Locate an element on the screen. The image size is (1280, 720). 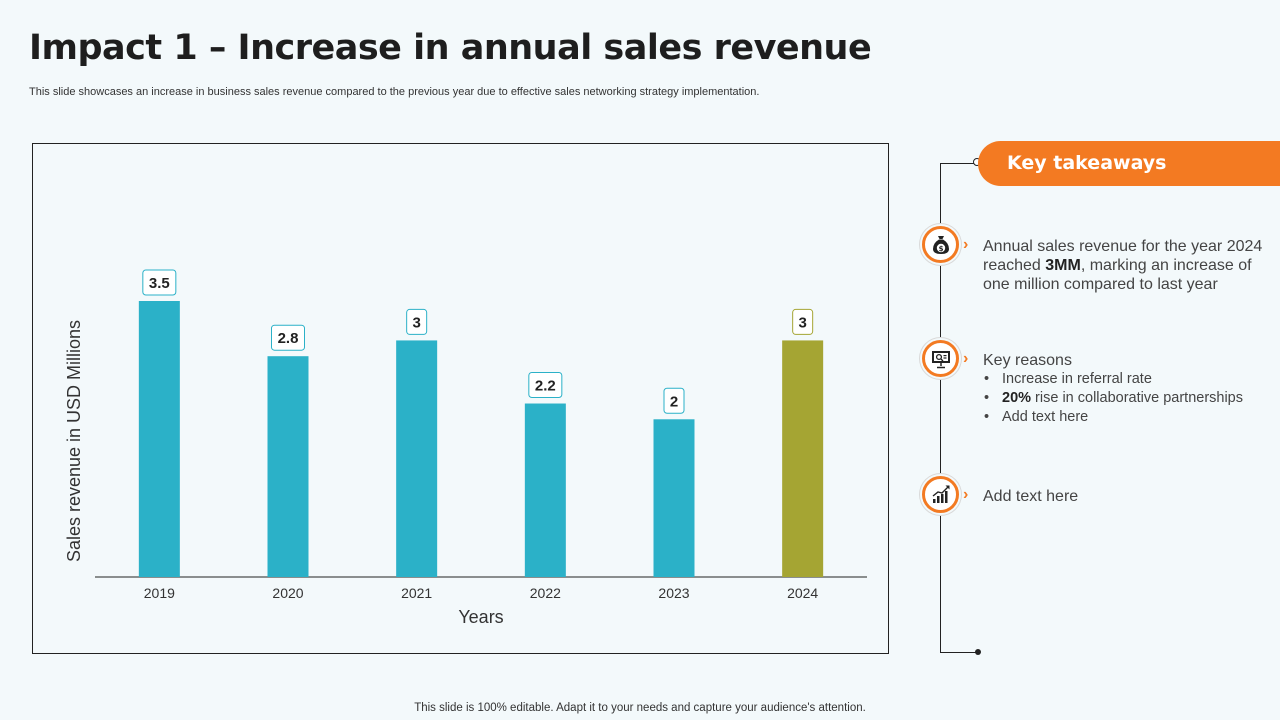
key-takeaways-banner: Key takeaways is located at coordinates (1129, 163).